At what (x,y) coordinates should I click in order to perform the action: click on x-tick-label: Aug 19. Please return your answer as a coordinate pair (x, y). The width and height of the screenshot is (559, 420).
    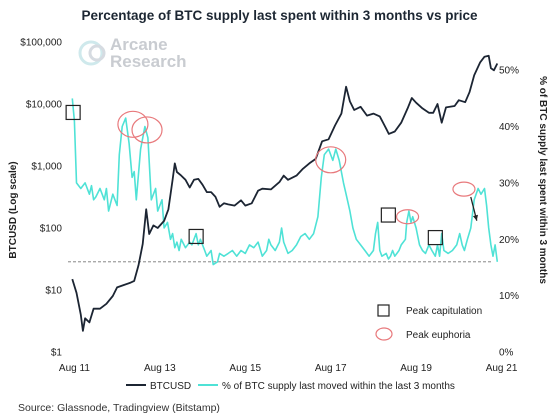
    Looking at the image, I should click on (416, 368).